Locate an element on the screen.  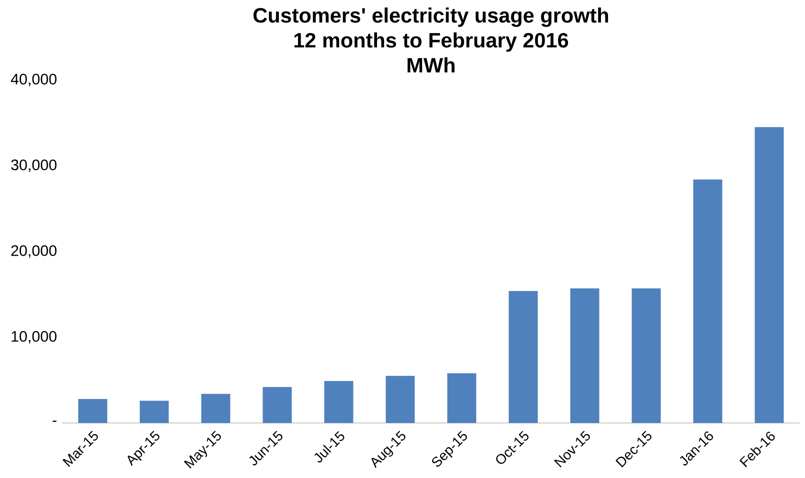
y-tick-label: 10,000 is located at coordinates (34, 337).